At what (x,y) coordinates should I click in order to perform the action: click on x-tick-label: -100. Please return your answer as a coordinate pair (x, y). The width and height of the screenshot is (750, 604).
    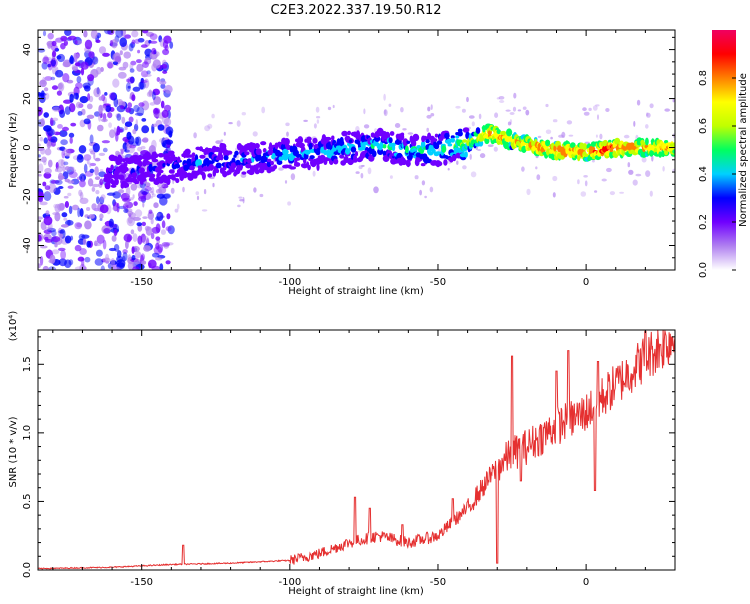
    Looking at the image, I should click on (289, 282).